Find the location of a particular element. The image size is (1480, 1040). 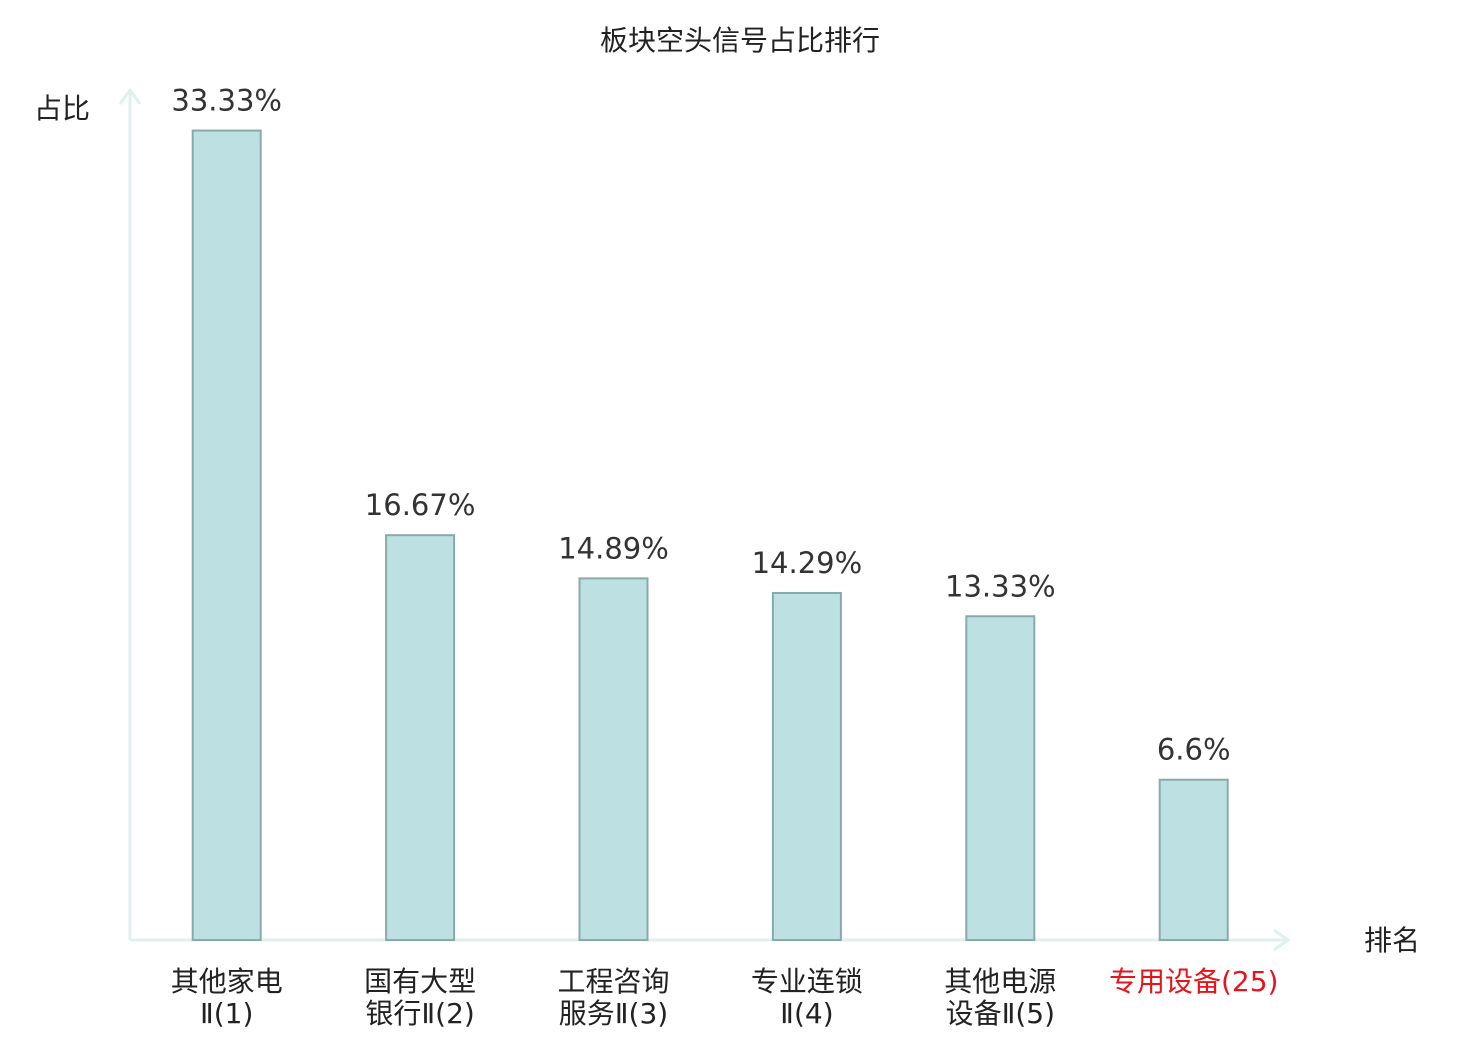

x-tick-label: 专用设备(25) is located at coordinates (1193, 981).